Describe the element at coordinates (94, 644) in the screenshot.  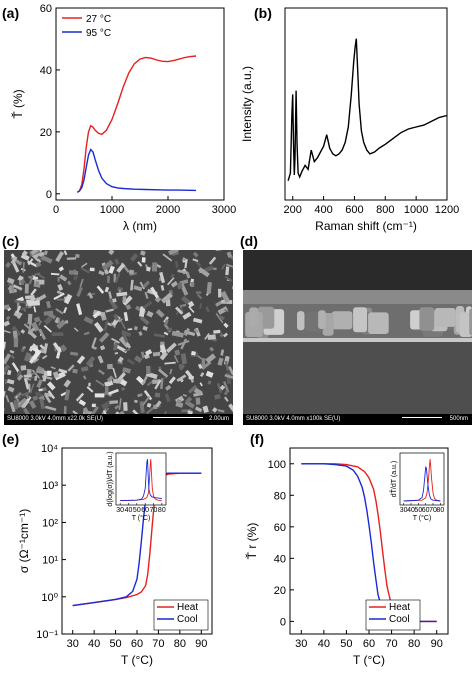
I see `x-tick-label-e: 40` at that location.